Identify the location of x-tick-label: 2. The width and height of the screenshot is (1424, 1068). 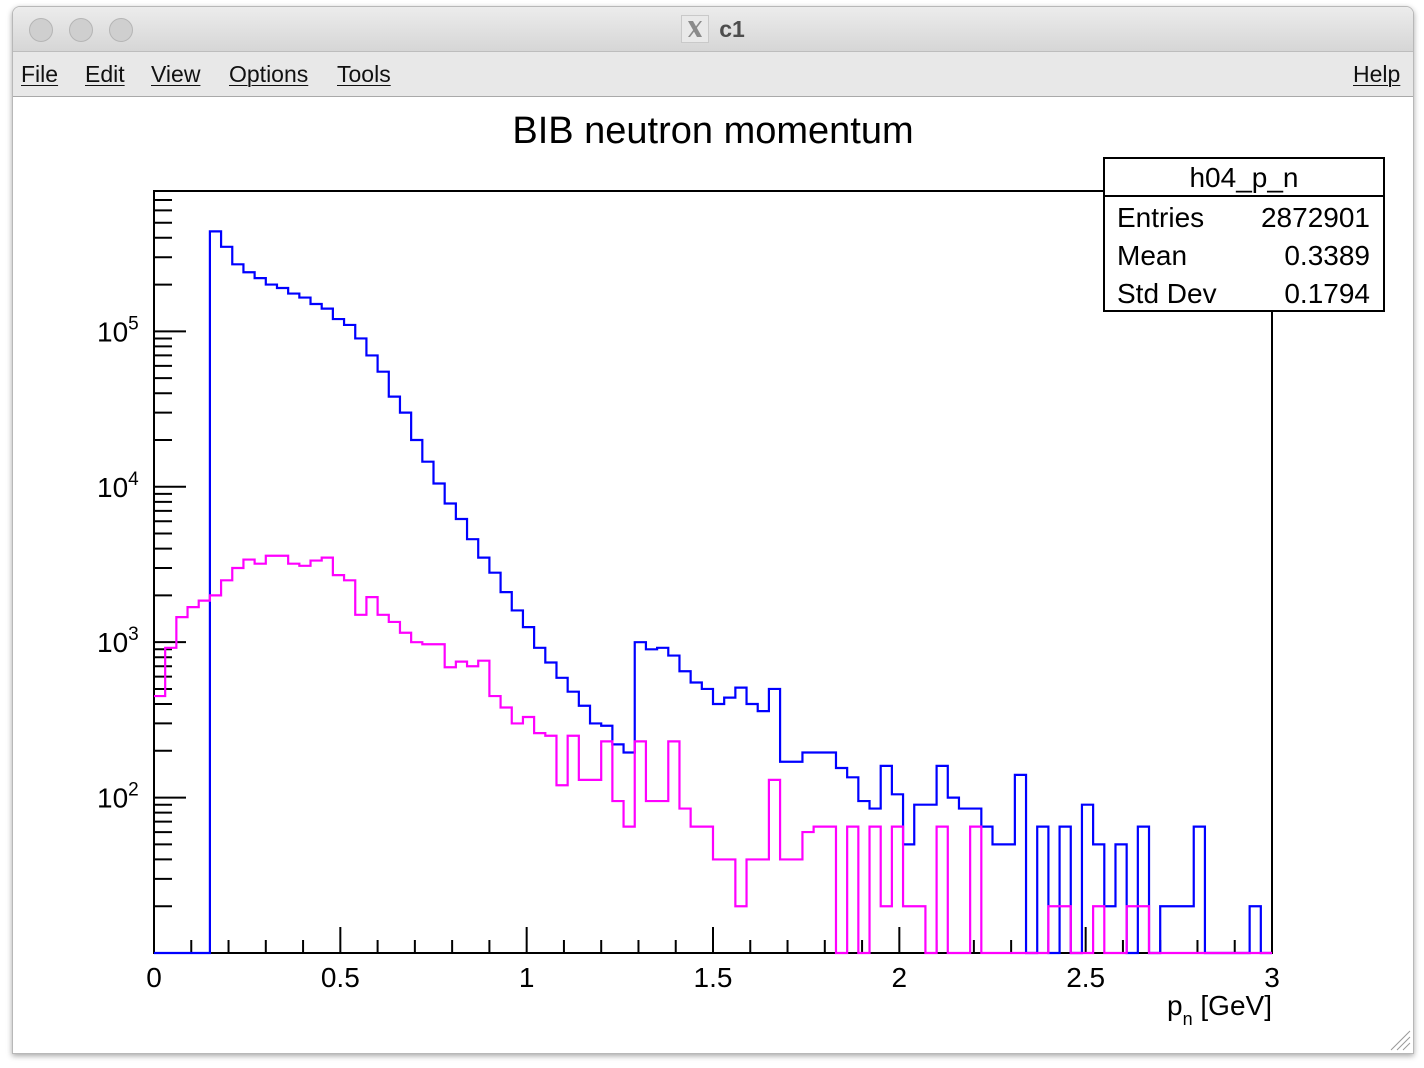
(900, 977).